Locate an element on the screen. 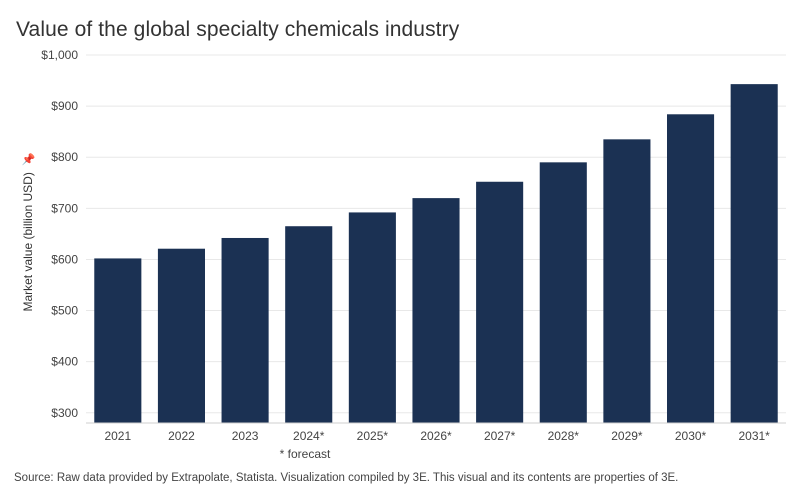  y-axis-label: Market value (billion USD) 📌 is located at coordinates (28, 232).